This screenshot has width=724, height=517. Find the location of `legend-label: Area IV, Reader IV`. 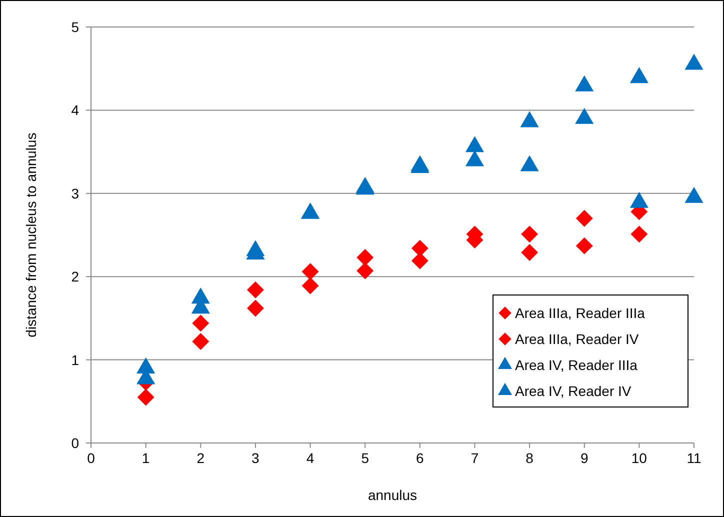

legend-label: Area IV, Reader IV is located at coordinates (573, 391).